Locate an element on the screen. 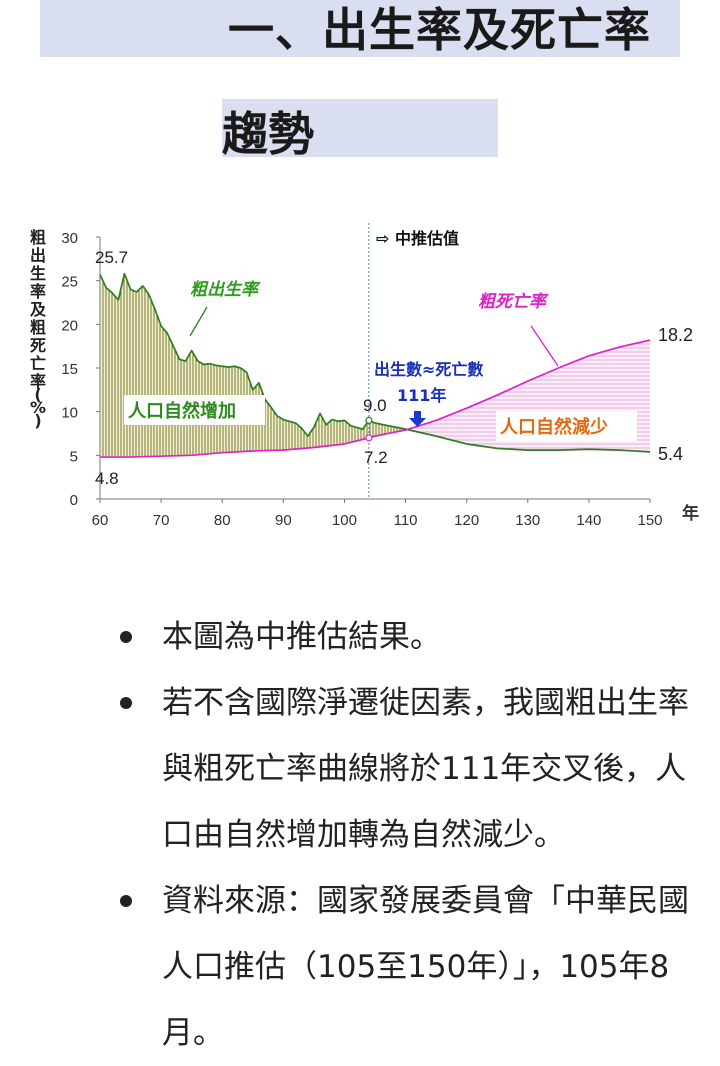  y-tick-label: 30 is located at coordinates (69, 238).